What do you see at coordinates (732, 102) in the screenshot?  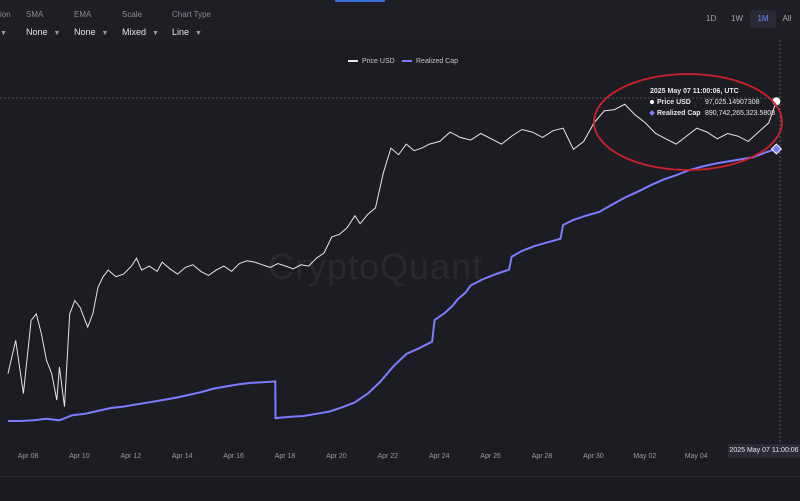 I see `tooltip-price-value: 97,025.14907308` at bounding box center [732, 102].